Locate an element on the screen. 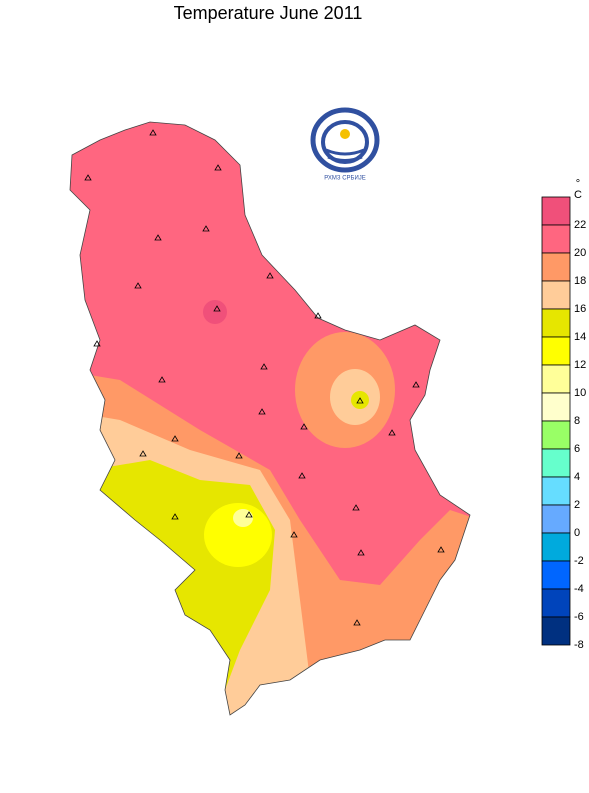  legend-tick-label: 12 is located at coordinates (580, 365).